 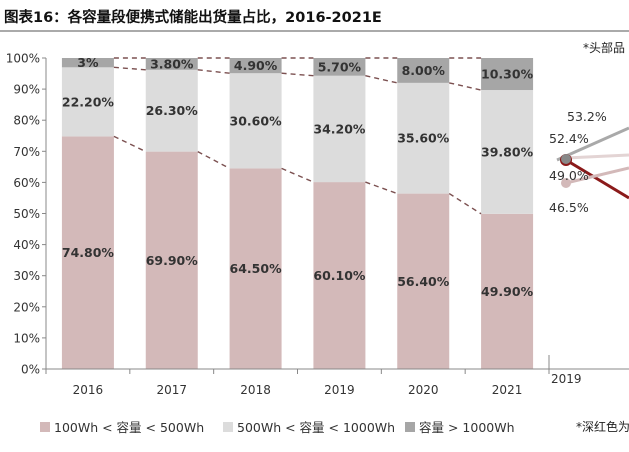 I want to click on data-label-2-2017: 26.30%, so click(x=172, y=110).